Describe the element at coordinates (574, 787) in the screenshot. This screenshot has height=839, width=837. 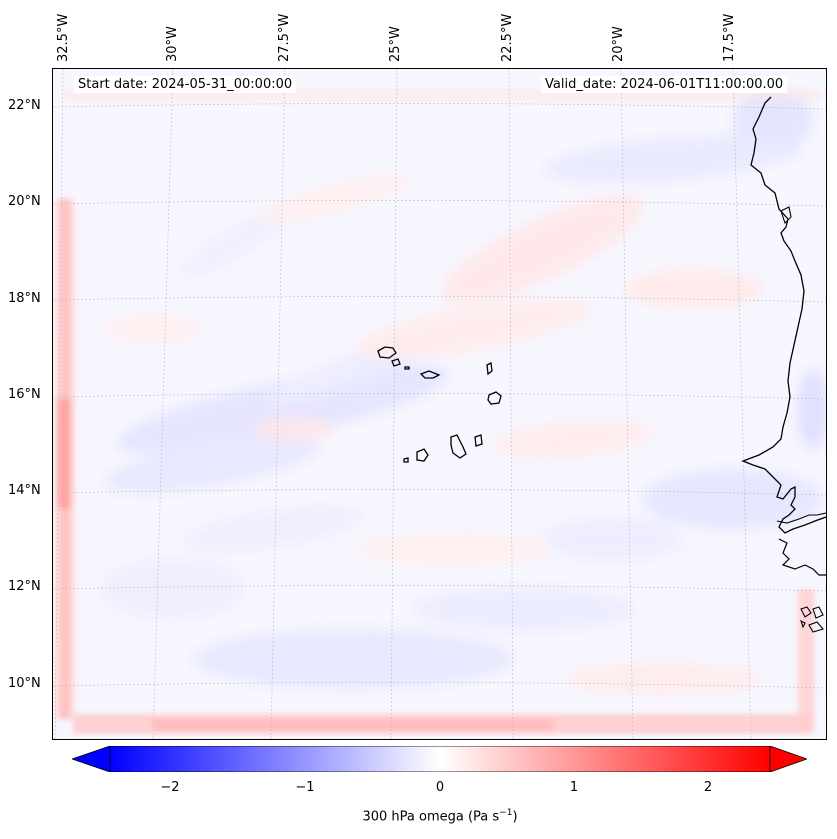
I see `colorbar-tick-1: 1` at that location.